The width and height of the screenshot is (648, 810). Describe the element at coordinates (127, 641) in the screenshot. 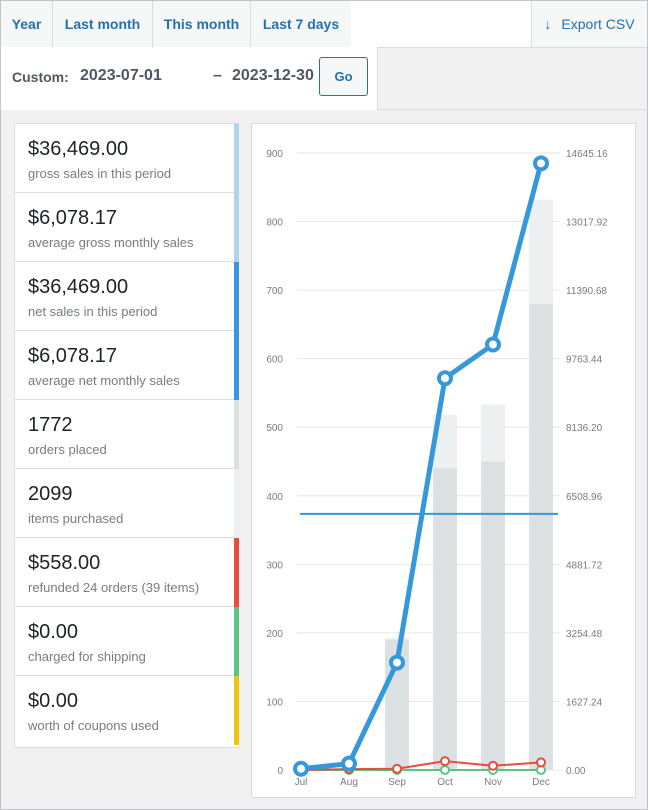

I see `legend-item-shipping: $0.00 charged for shipping` at that location.